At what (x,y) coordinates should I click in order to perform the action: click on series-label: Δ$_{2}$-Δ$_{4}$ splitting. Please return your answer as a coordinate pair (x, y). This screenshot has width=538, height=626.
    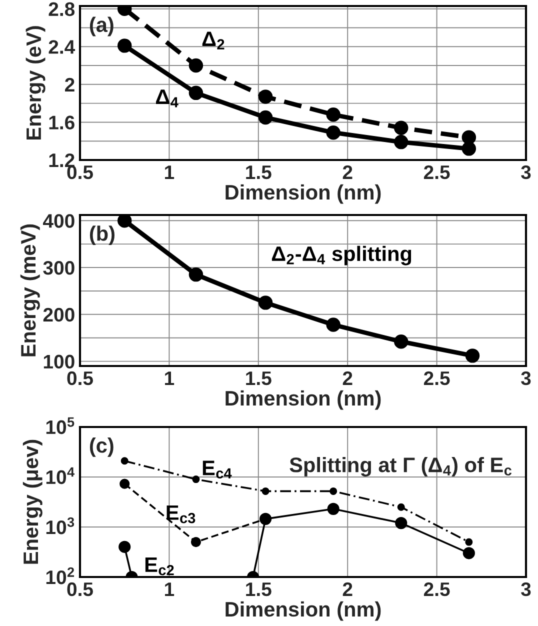
    Looking at the image, I should click on (342, 256).